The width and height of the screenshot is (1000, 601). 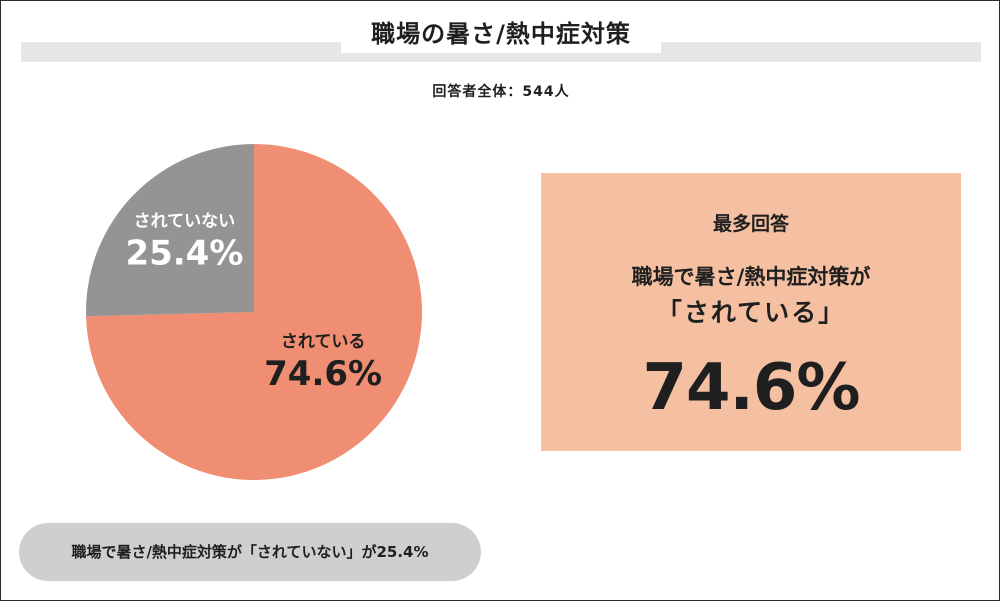 What do you see at coordinates (323, 342) in the screenshot?
I see `pie-label-yes: されている` at bounding box center [323, 342].